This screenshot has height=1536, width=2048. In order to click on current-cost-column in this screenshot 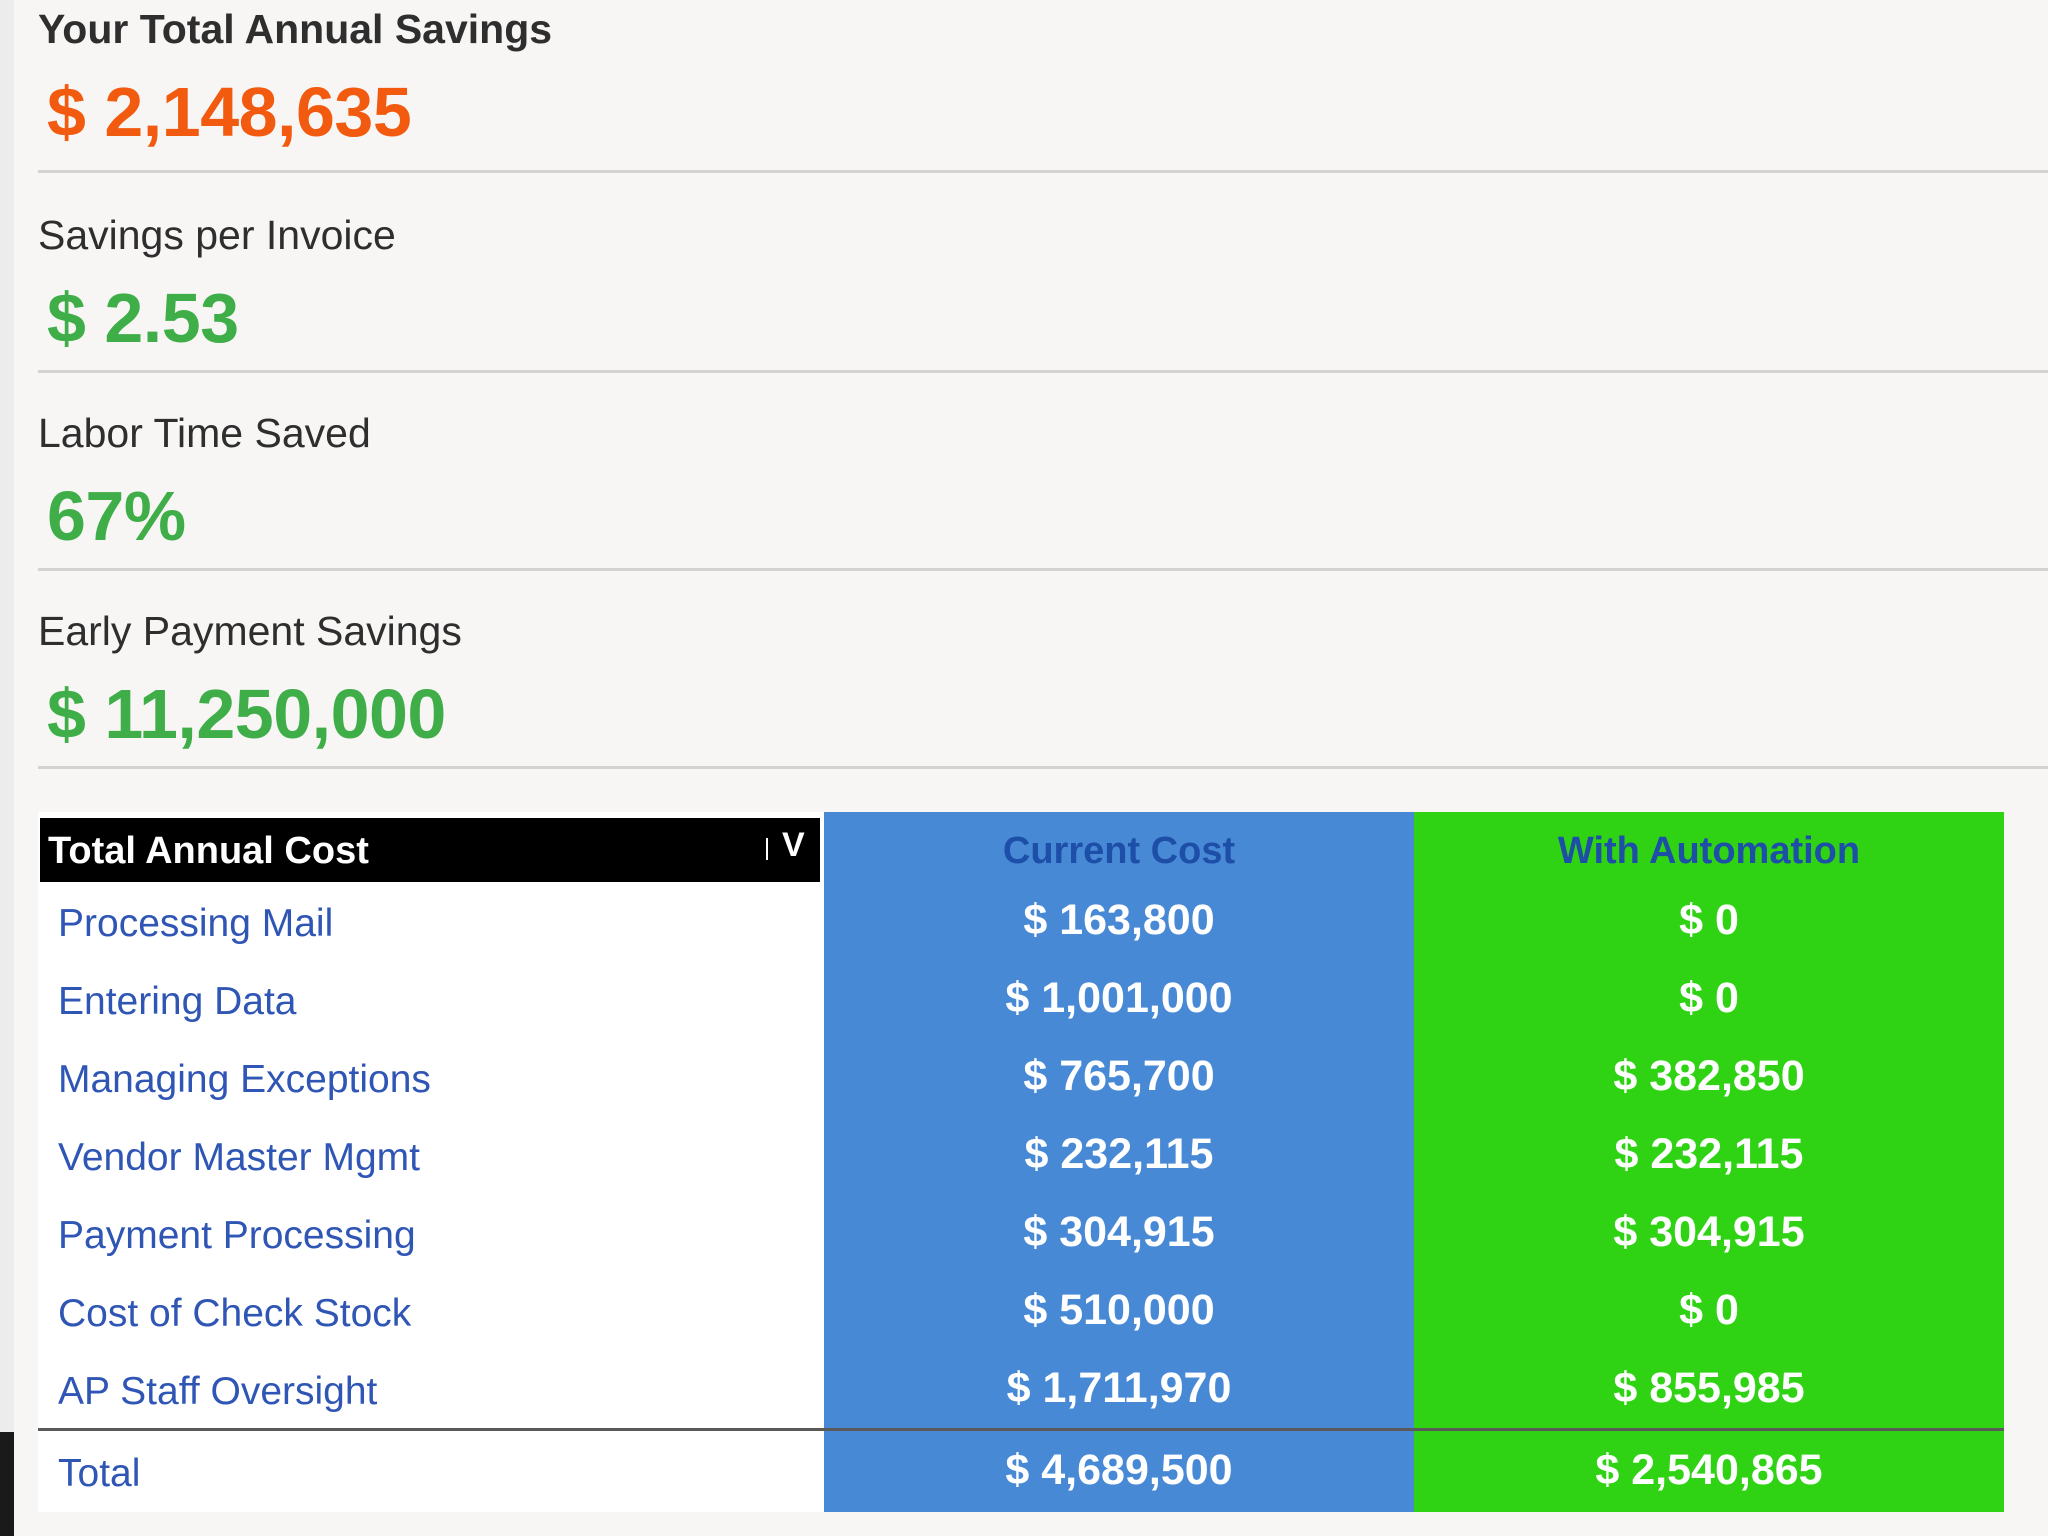, I will do `click(1119, 1162)`.